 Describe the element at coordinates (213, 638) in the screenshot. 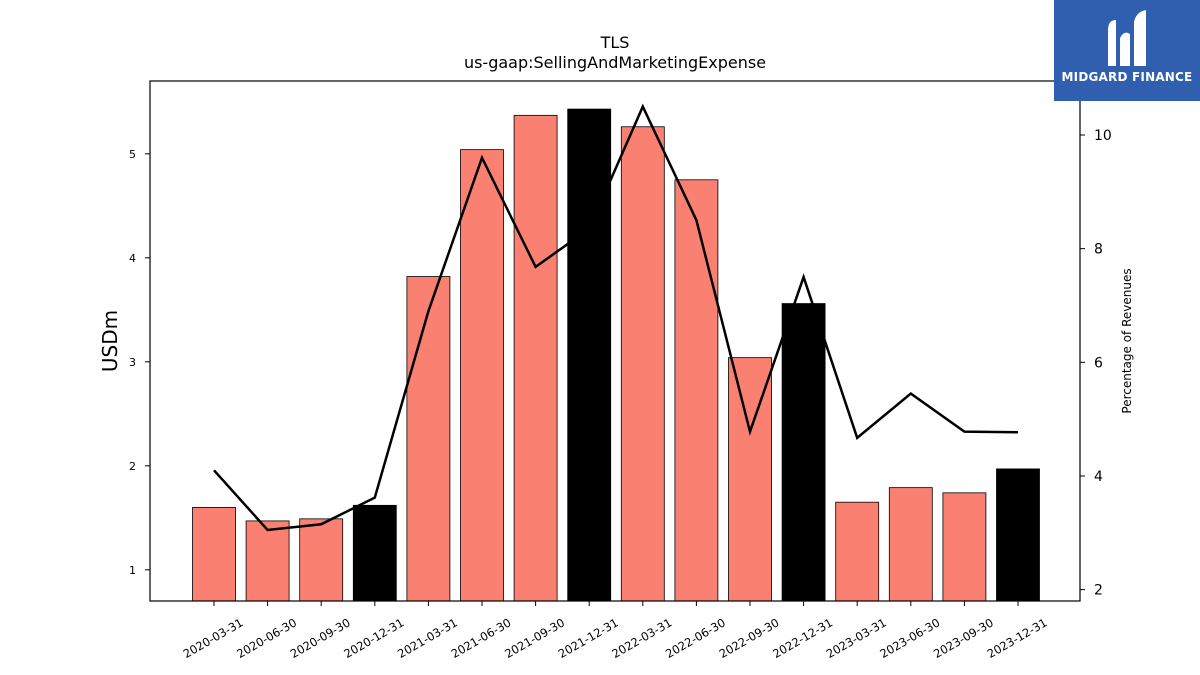

I see `x-tick-label: 2020-03-31` at that location.